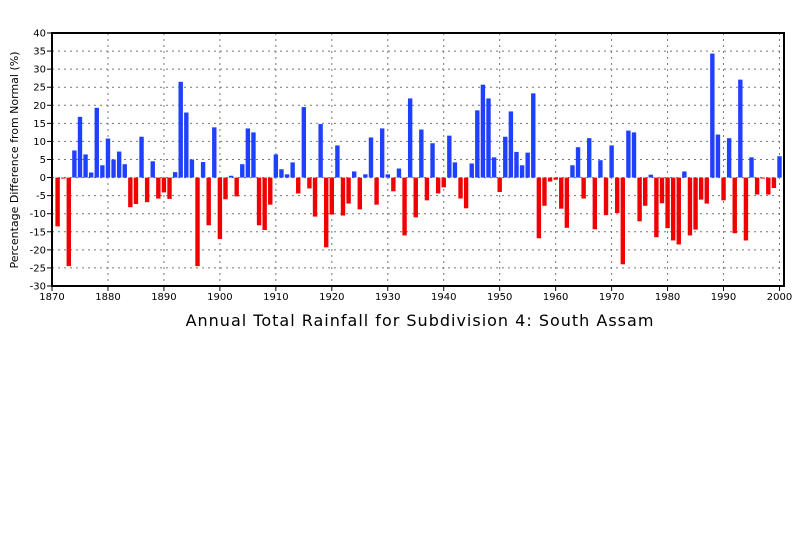 The height and width of the screenshot is (541, 800). I want to click on bar-1957, so click(539, 208).